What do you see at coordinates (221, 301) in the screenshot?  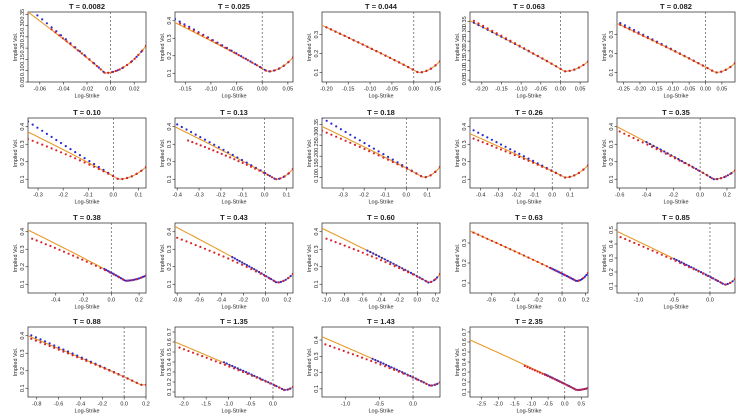 I see `x-tick-label: -0.4` at bounding box center [221, 301].